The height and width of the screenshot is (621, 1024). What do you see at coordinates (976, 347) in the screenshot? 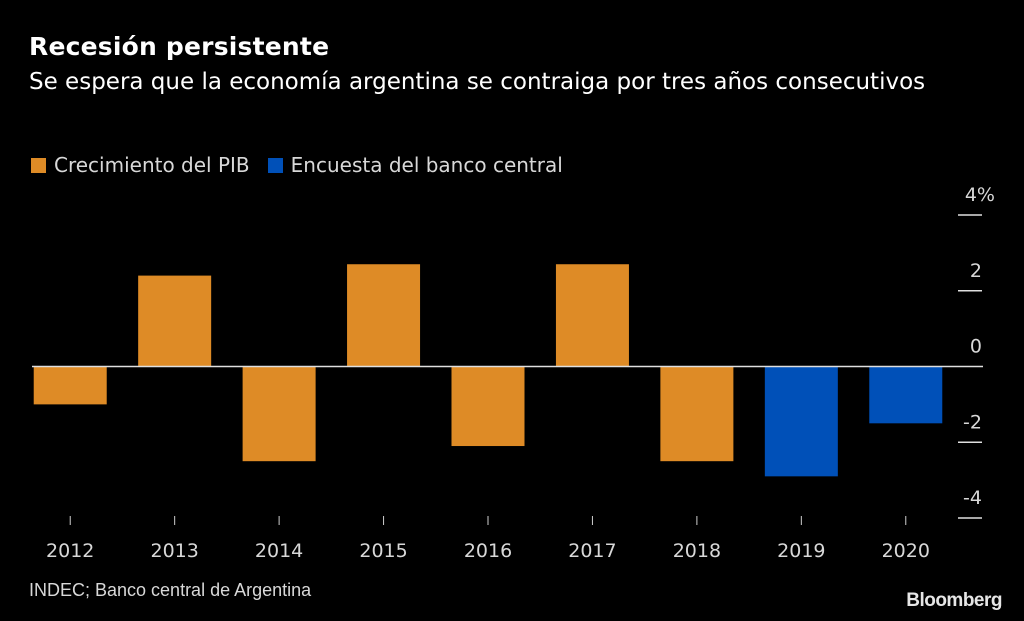
I see `y-tick-label-0: 0` at bounding box center [976, 347].